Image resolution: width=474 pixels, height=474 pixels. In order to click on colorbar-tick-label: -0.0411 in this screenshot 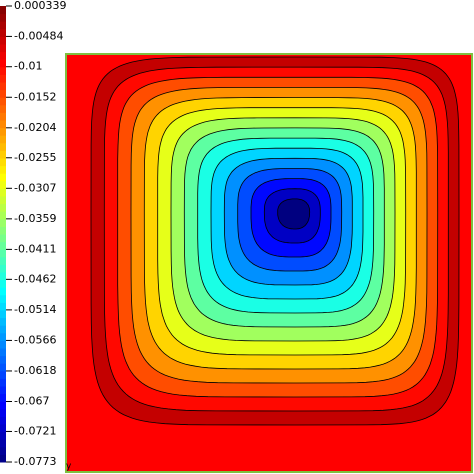, I will do `click(35, 248)`.